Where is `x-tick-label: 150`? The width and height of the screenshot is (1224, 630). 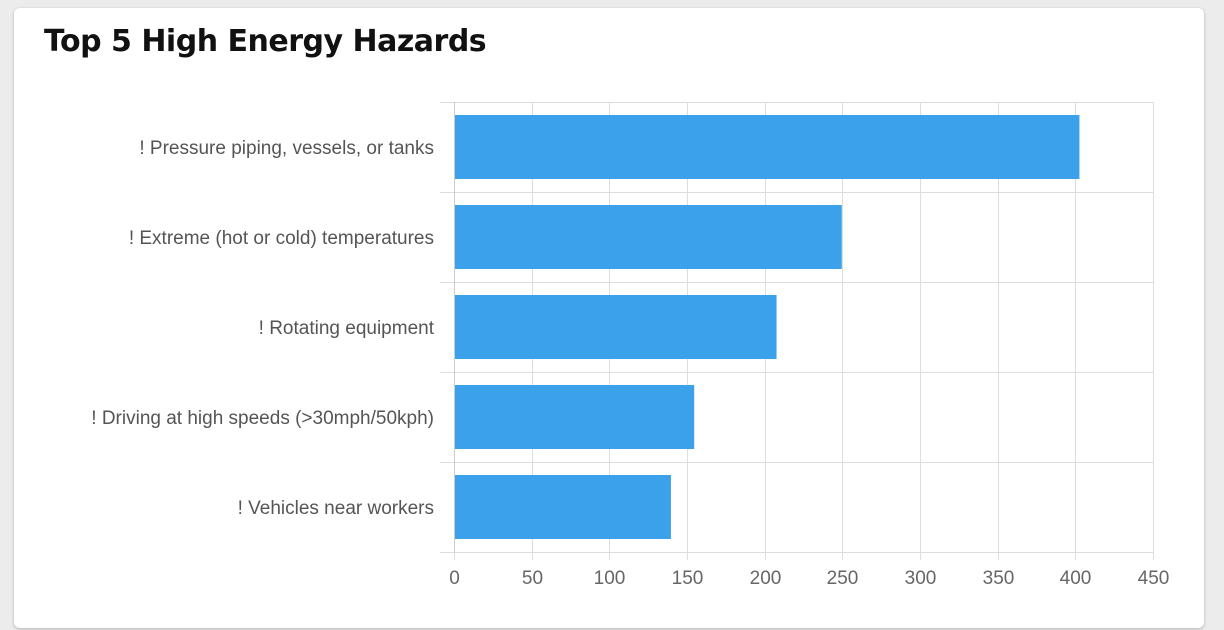 x-tick-label: 150 is located at coordinates (688, 578).